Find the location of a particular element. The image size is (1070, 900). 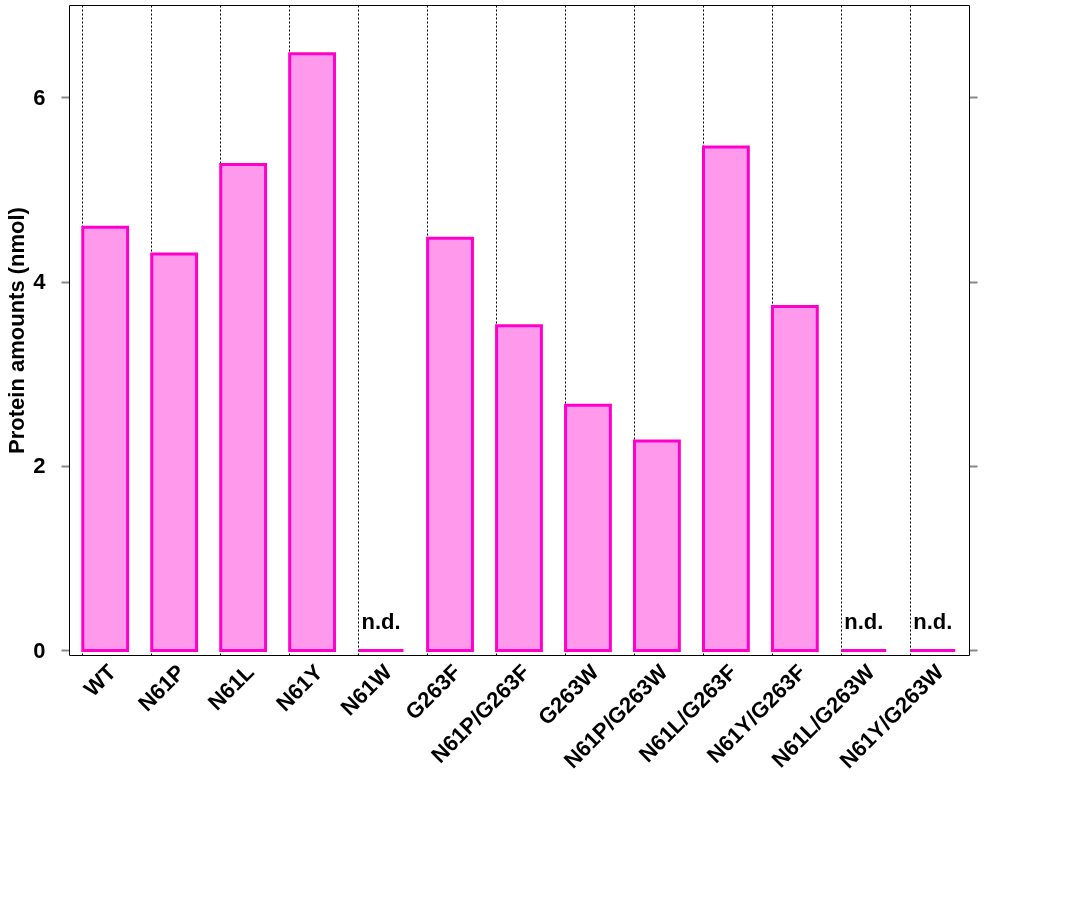

y-tick-label: 4 is located at coordinates (40, 282).